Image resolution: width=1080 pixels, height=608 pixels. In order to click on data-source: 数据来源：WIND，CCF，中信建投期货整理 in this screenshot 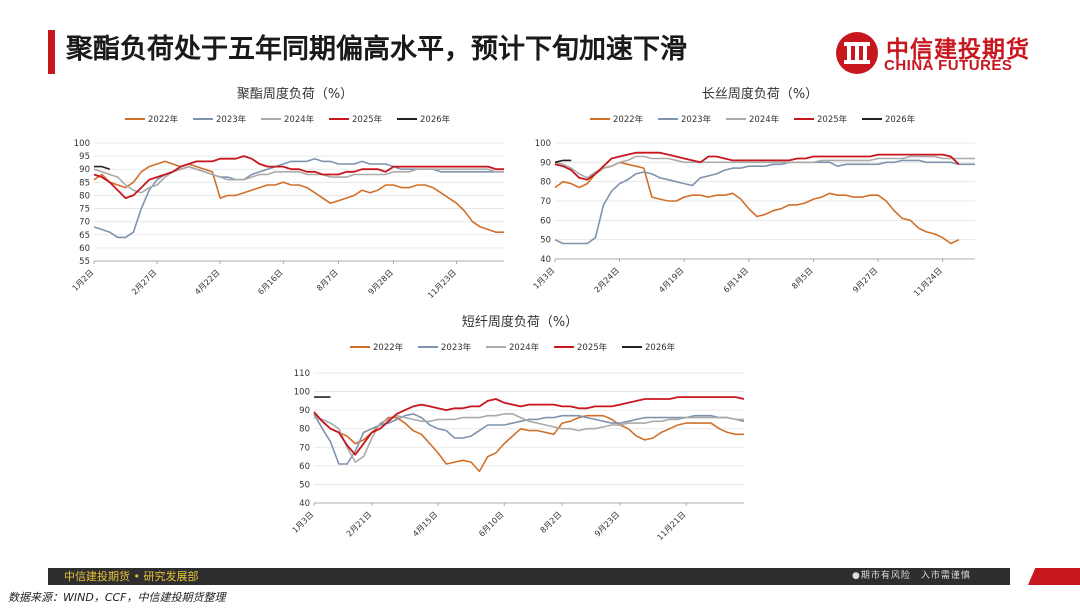, I will do `click(117, 597)`.